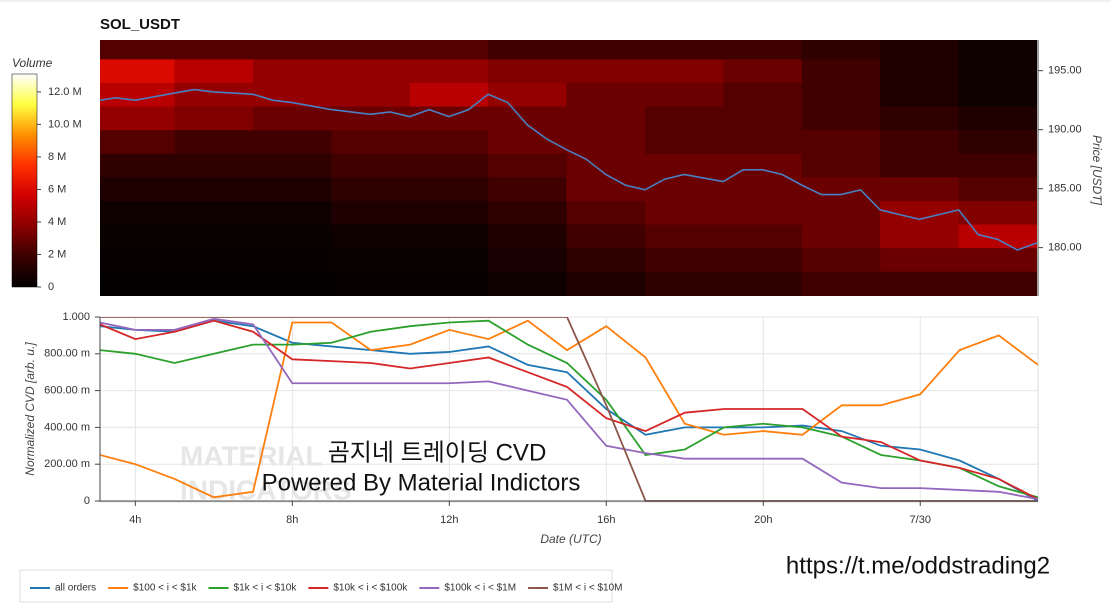  What do you see at coordinates (763, 520) in the screenshot?
I see `x-tick-label: 20h` at bounding box center [763, 520].